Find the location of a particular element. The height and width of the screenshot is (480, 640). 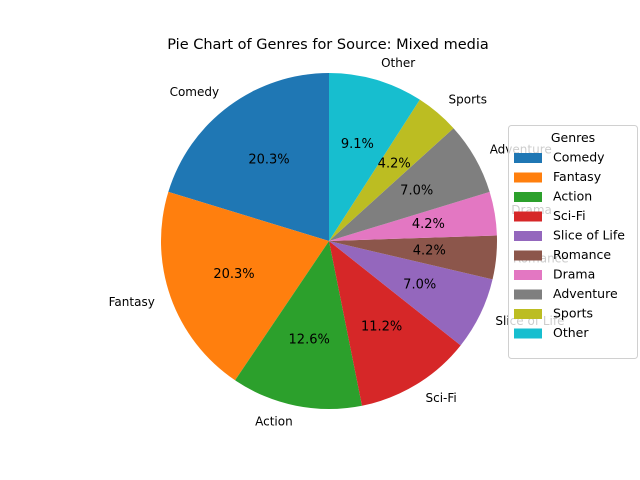

pie-slice-sports is located at coordinates (391, 170).